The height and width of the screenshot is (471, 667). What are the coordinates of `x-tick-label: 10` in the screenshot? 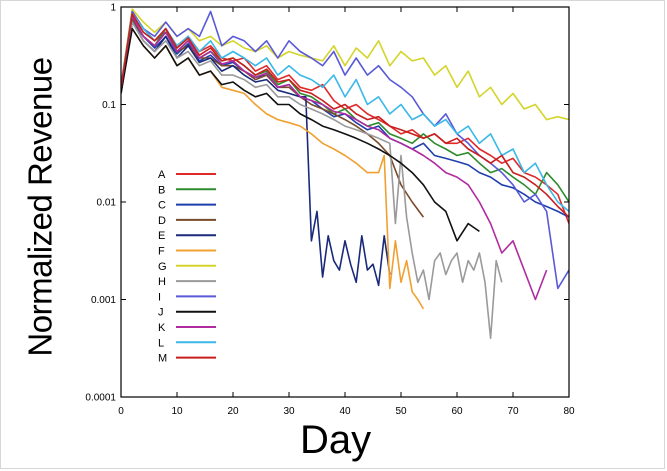 It's located at (177, 411).